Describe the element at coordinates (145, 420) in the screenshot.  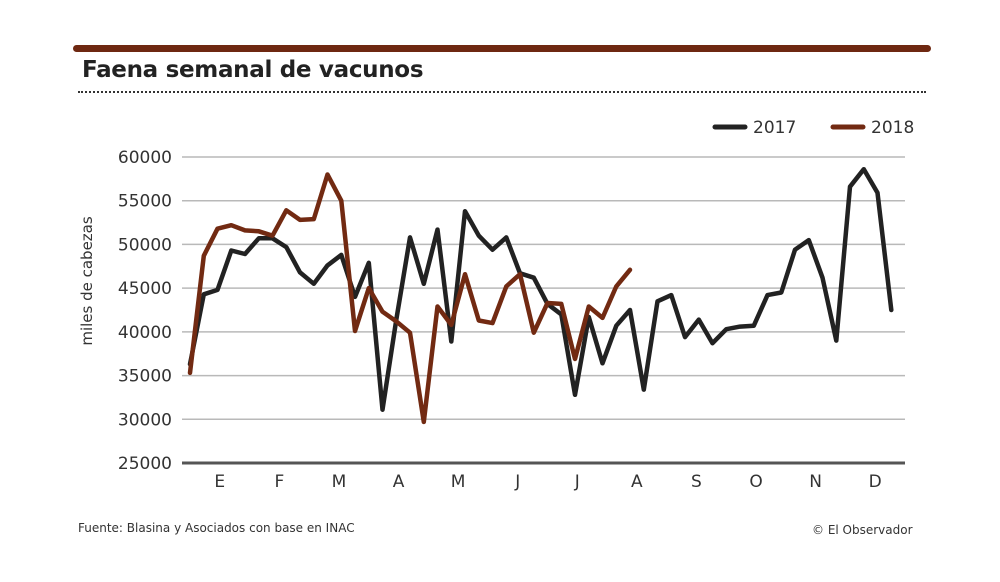
I see `y-tick-label: 30000` at that location.